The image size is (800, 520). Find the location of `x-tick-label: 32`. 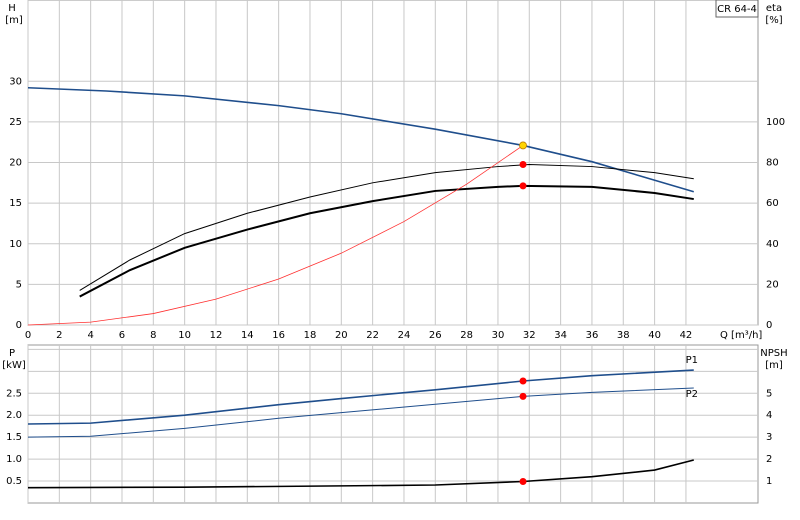

x-tick-label: 32 is located at coordinates (529, 335).